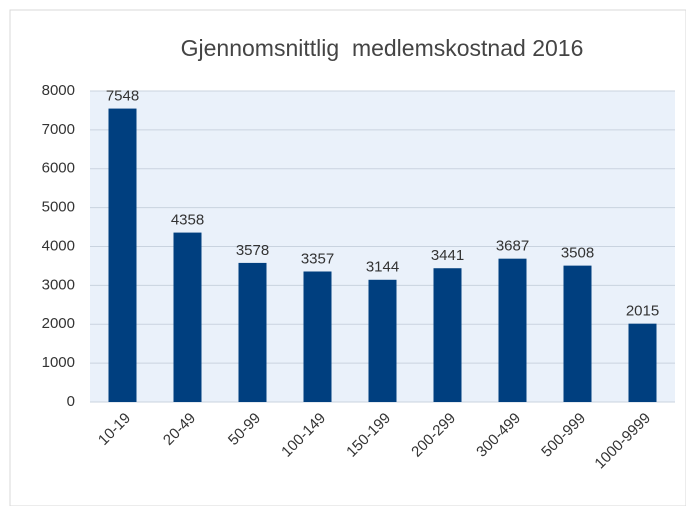  I want to click on y-tick-label: 8000, so click(58, 90).